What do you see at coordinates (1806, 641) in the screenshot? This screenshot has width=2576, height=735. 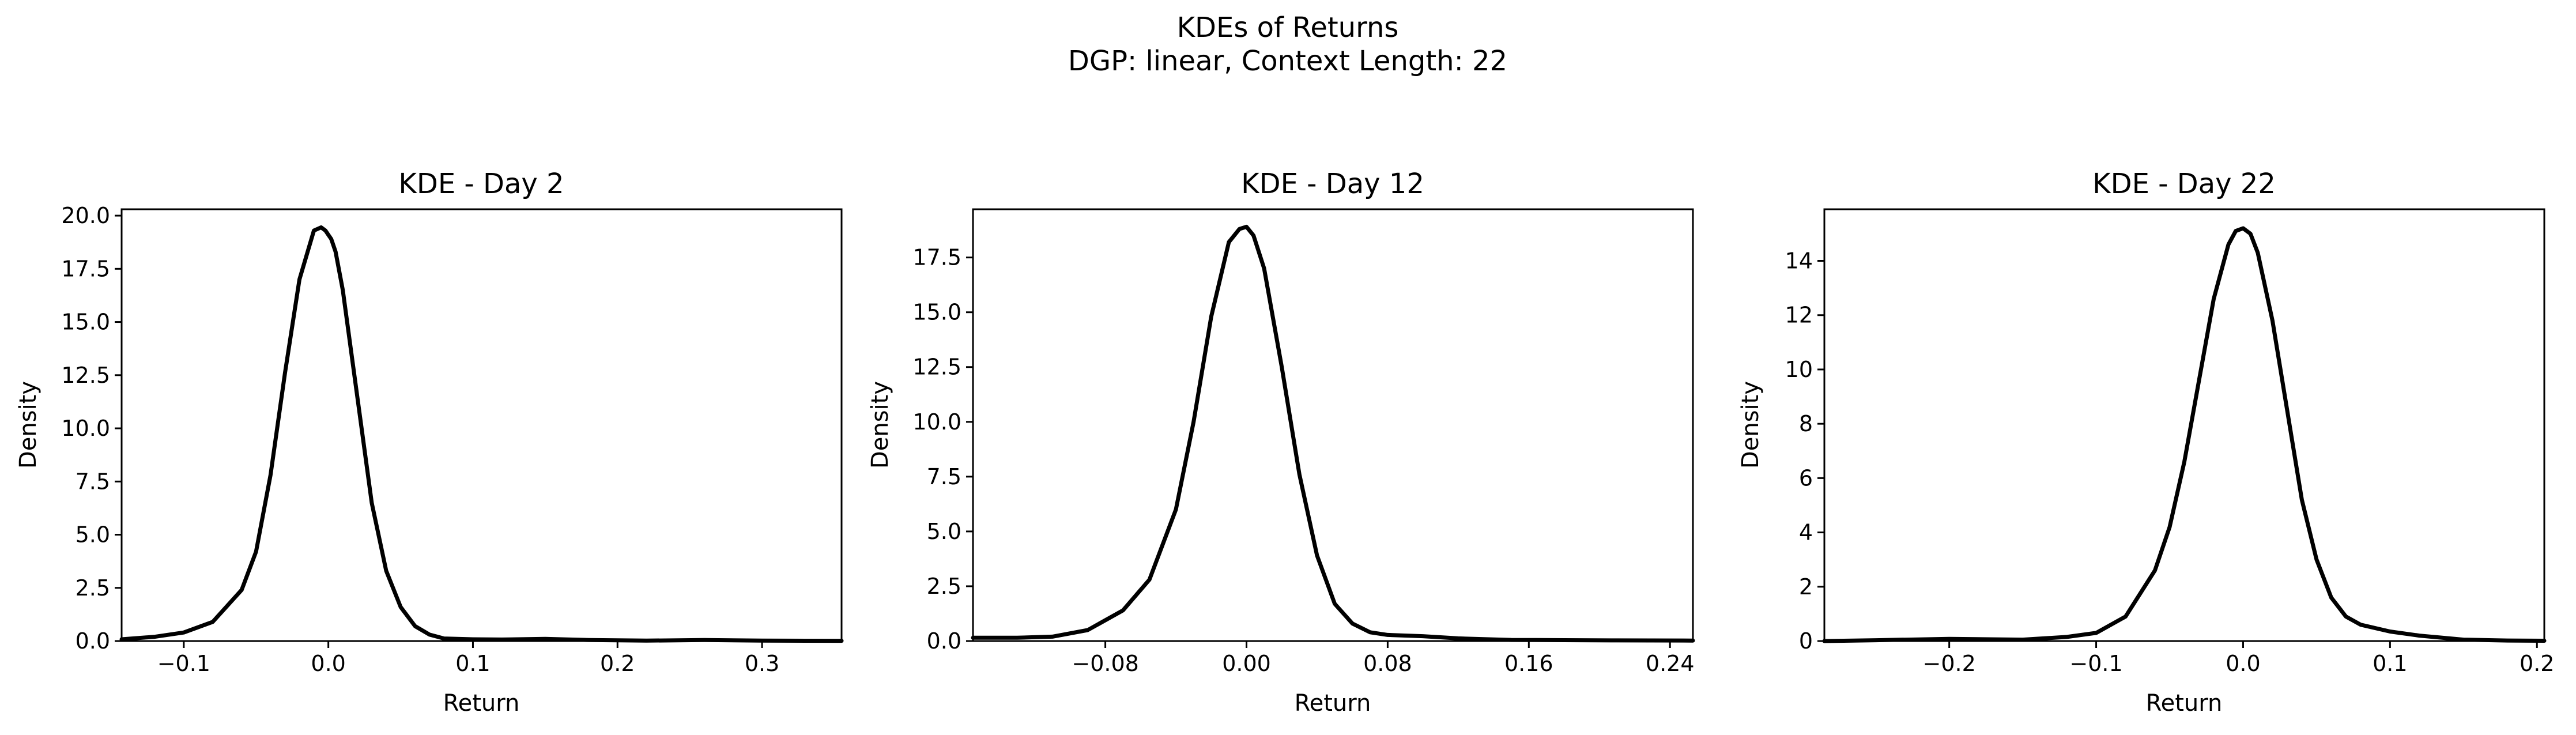 I see `y-tick-label: 0` at bounding box center [1806, 641].